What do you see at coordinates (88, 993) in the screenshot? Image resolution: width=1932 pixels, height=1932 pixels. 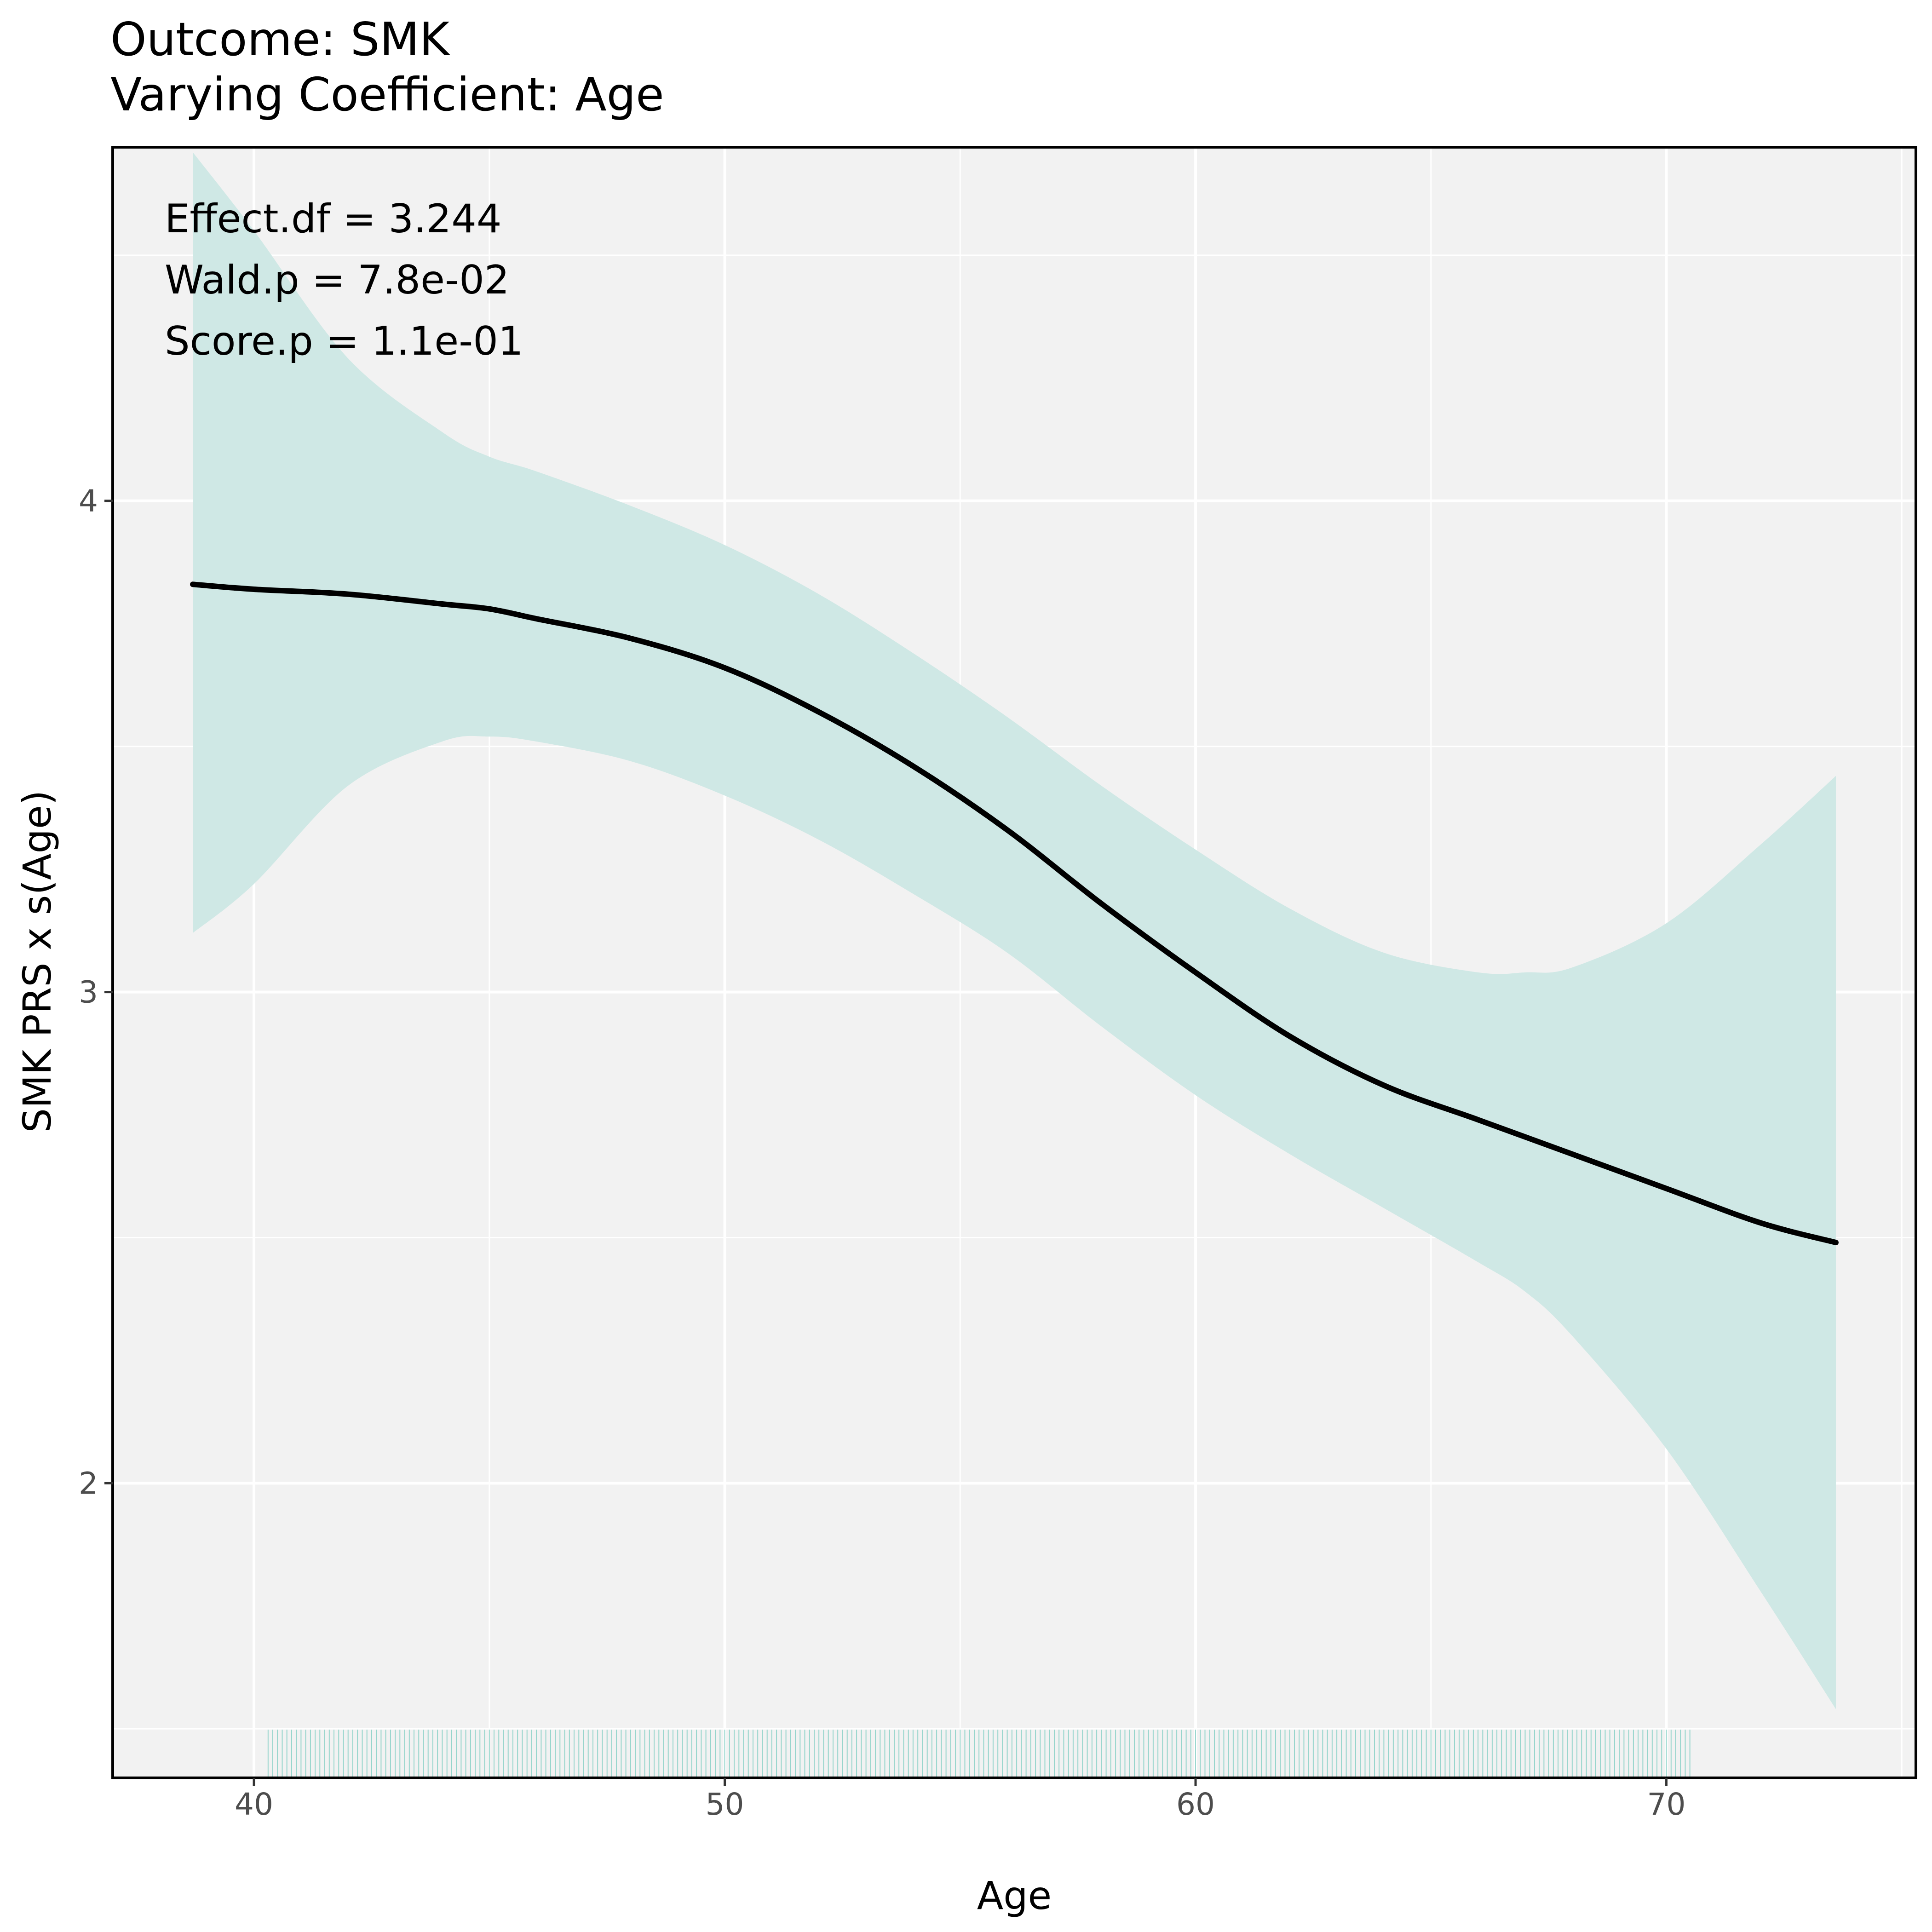 I see `y-tick-label: 3` at bounding box center [88, 993].